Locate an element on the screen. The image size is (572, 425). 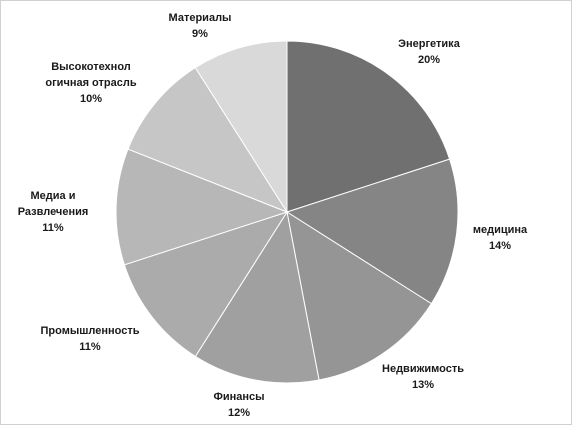
slice-label: Энергетика 20% is located at coordinates (429, 52).